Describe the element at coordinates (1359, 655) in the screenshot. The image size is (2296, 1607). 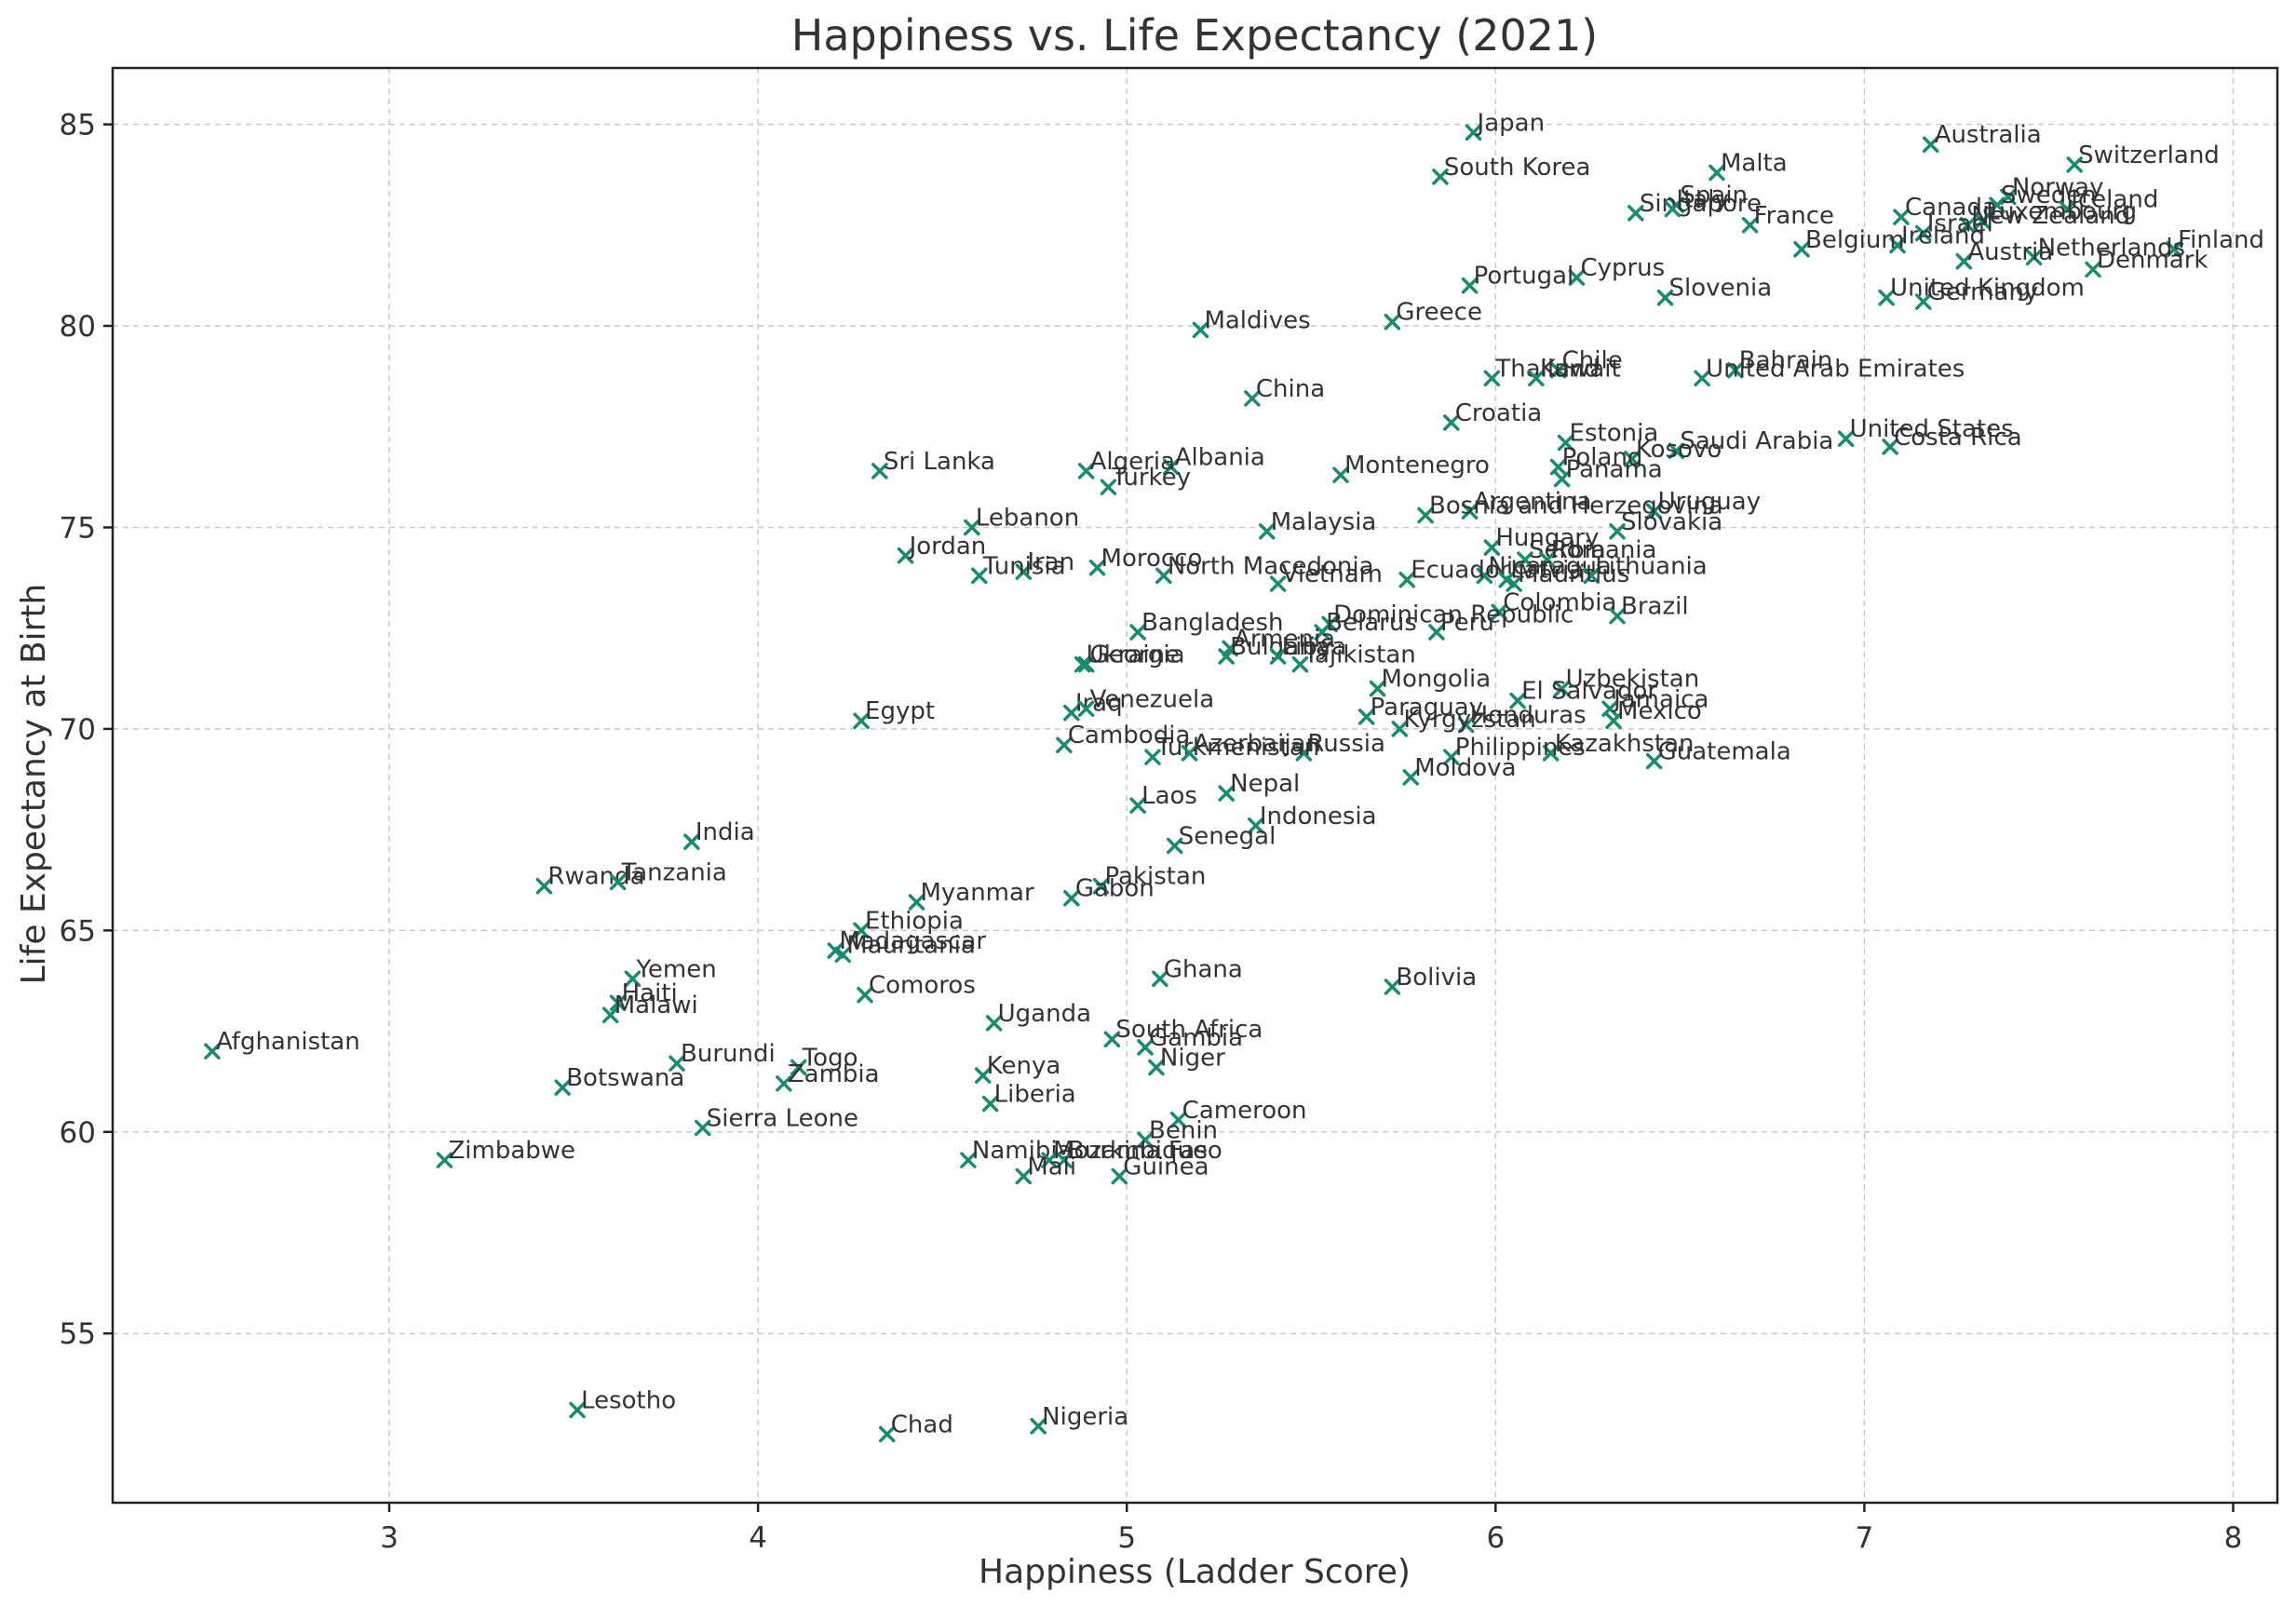
I see `point-label: Tajikistan` at that location.